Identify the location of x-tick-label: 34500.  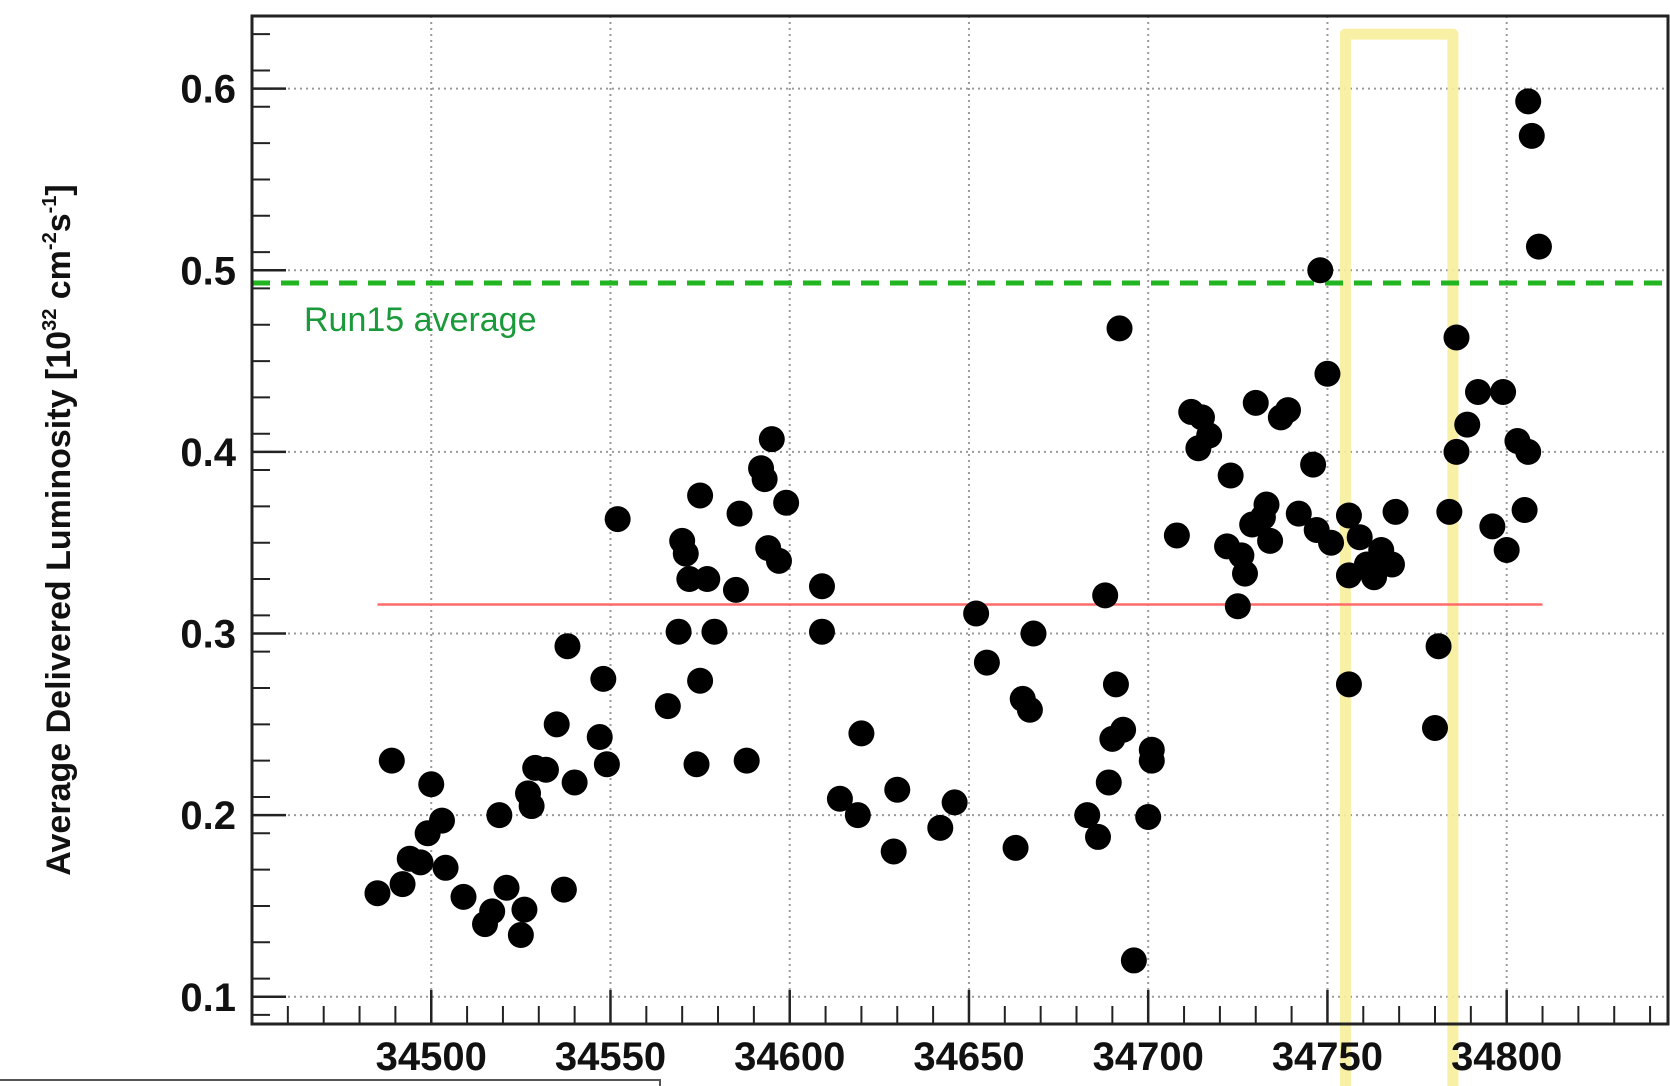
(431, 1057).